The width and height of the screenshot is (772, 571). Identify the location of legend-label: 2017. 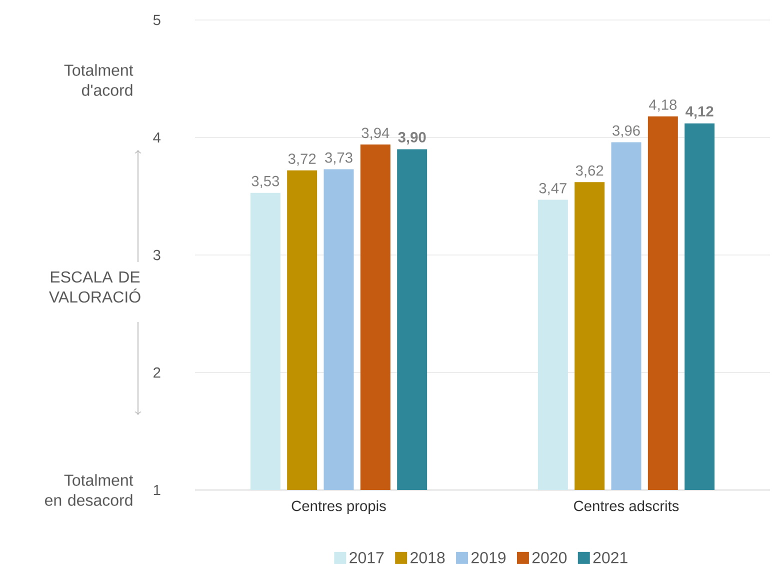
(367, 558).